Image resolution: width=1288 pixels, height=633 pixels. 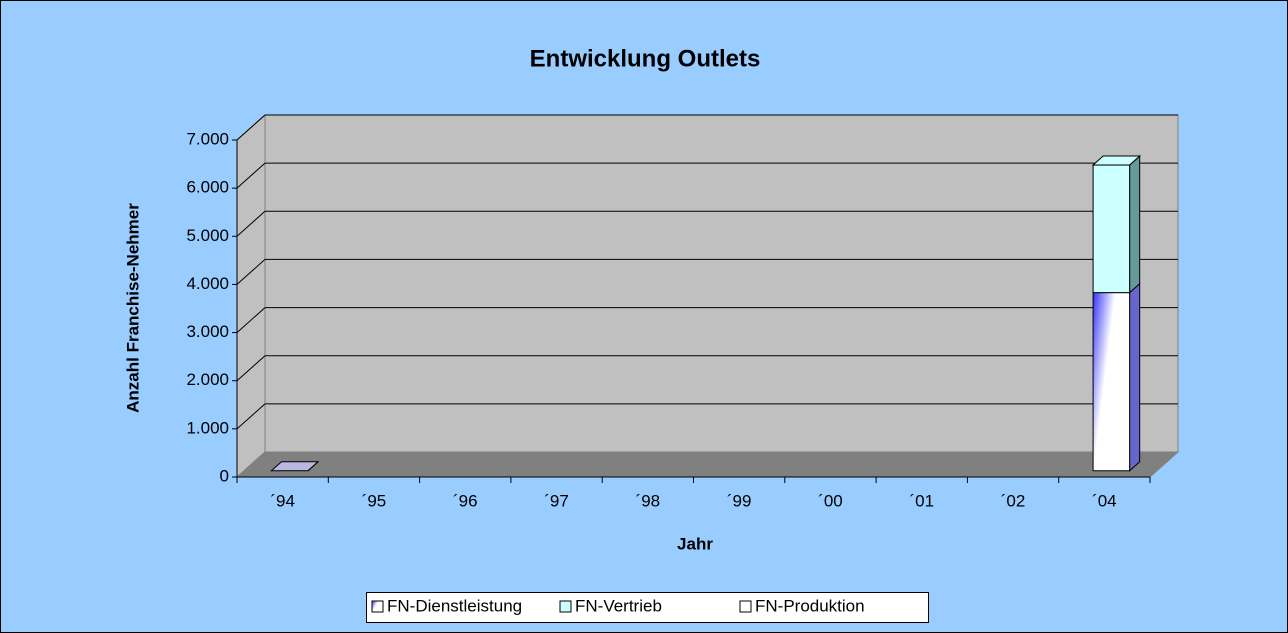 I want to click on side-wall, so click(x=251, y=296).